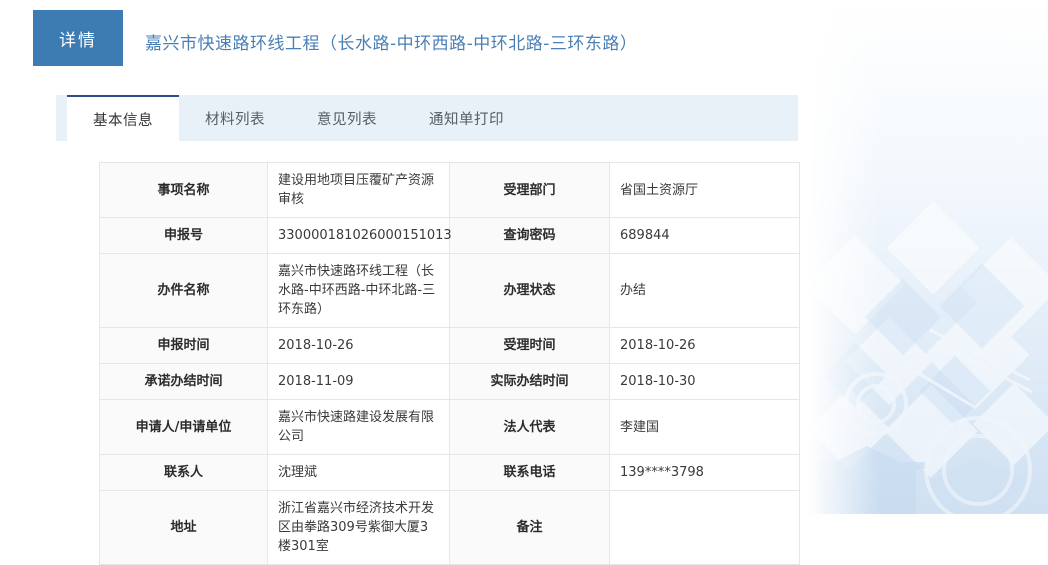 The width and height of the screenshot is (1048, 565). Describe the element at coordinates (183, 190) in the screenshot. I see `field-label: 事项名称` at that location.